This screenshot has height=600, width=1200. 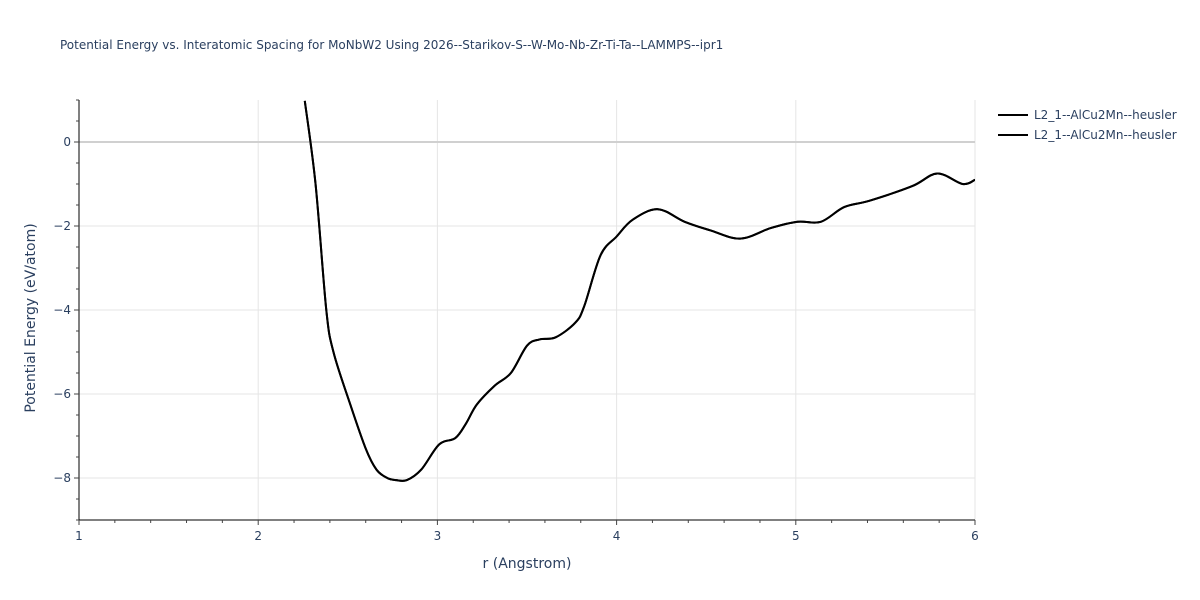 I want to click on svg-text: 0, so click(x=67, y=142).